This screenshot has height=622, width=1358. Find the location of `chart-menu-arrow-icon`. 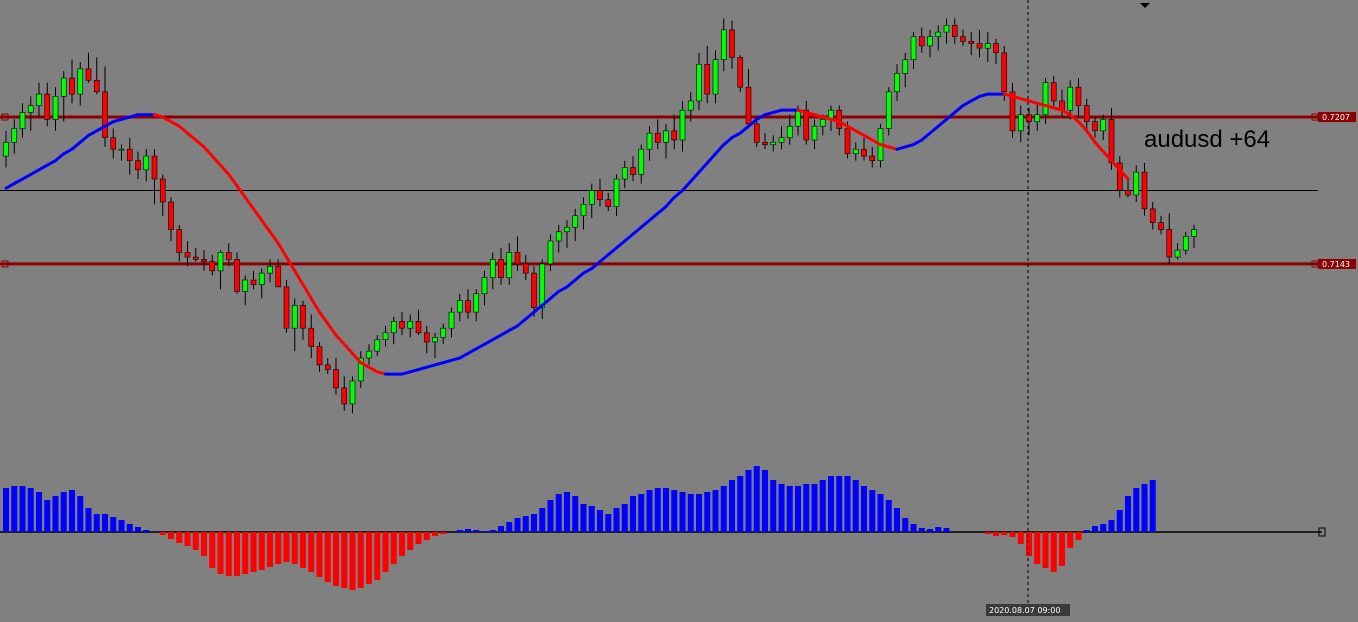

chart-menu-arrow-icon is located at coordinates (1145, 5).